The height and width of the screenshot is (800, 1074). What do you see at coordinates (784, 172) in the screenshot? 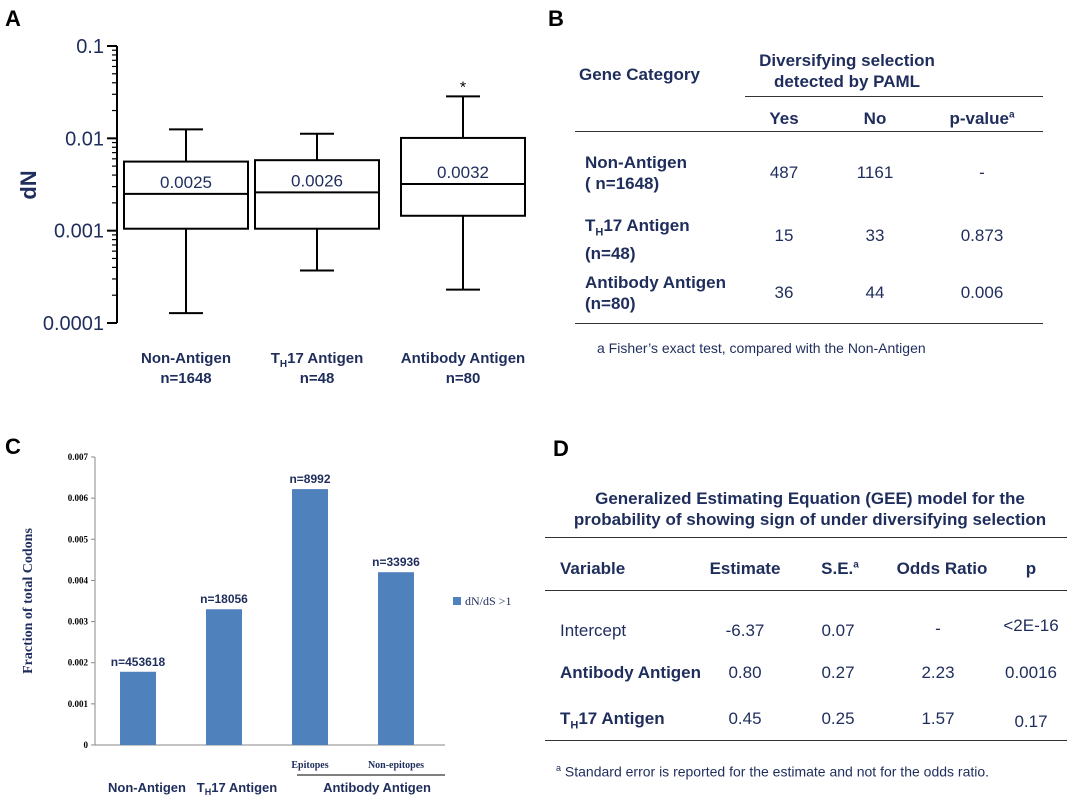
I see `row-yes: 487` at bounding box center [784, 172].